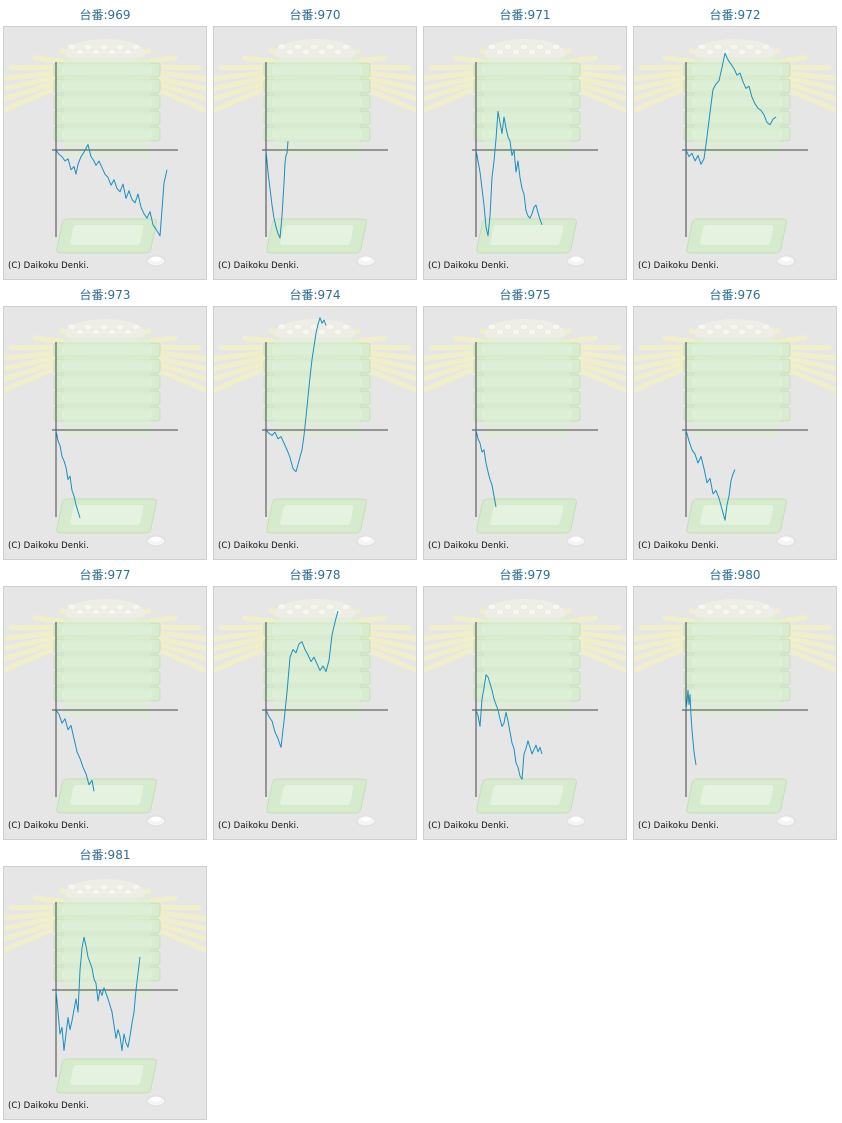  I want to click on chart-title: 台番:975, so click(525, 295).